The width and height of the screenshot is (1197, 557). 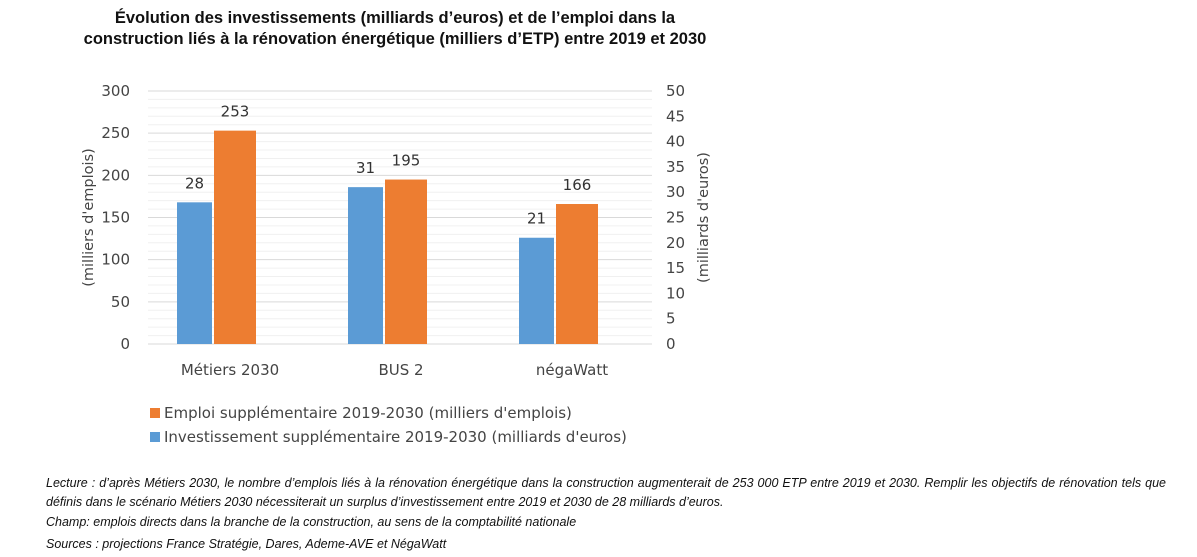 I want to click on y-left-axis-label: (milliers d'emplois), so click(x=89, y=217).